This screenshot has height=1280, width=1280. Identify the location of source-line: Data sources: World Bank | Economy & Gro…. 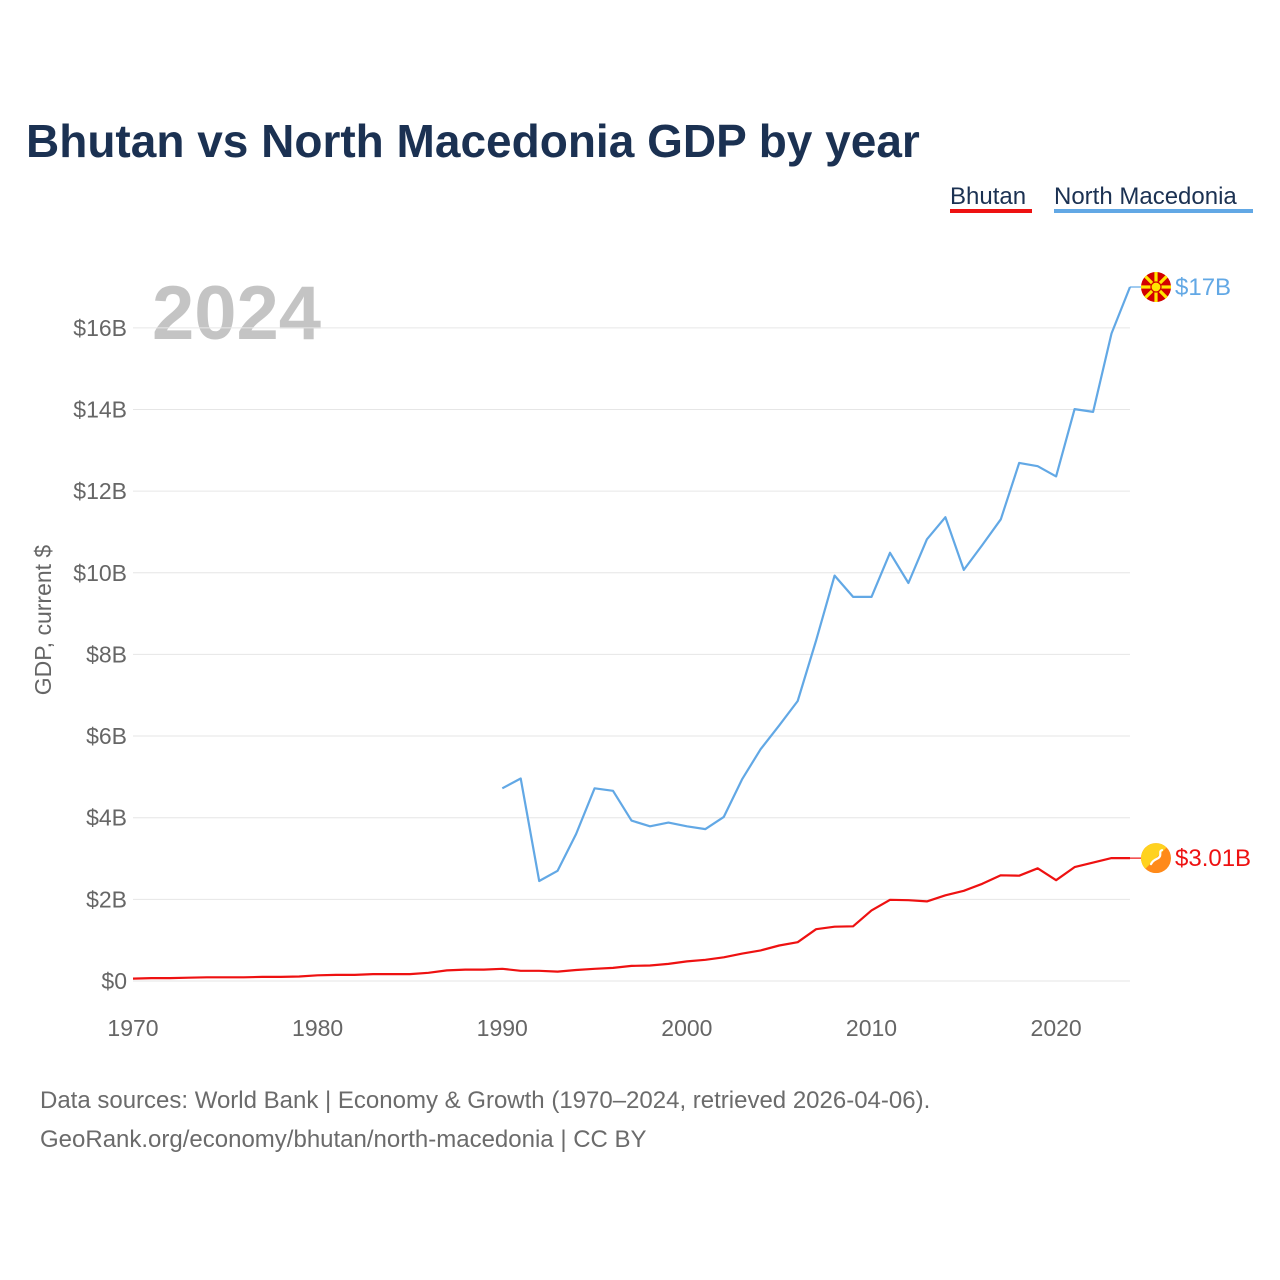
(485, 1100).